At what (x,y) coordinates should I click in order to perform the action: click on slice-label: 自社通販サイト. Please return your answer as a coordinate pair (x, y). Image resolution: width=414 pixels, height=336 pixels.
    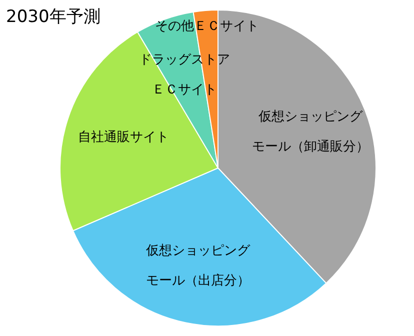
    Looking at the image, I should click on (123, 137).